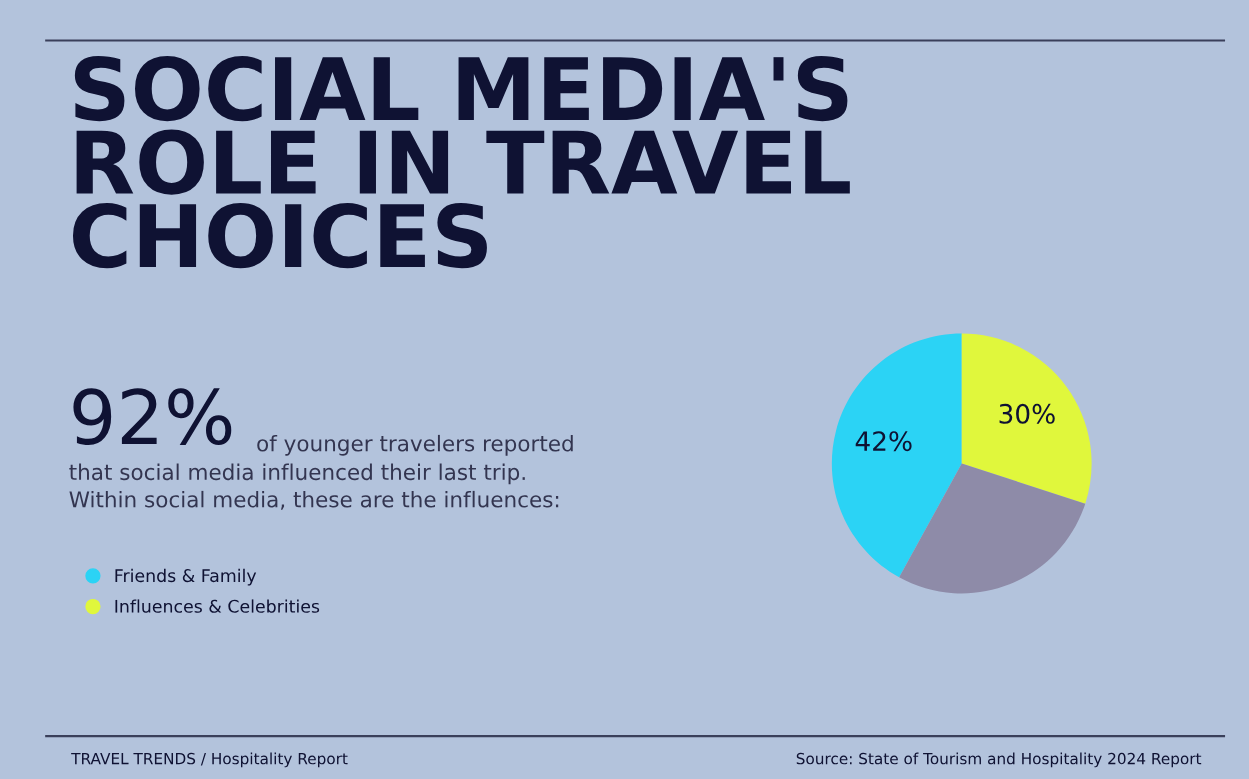  I want to click on legend-label: Influences & Celebrities, so click(217, 606).